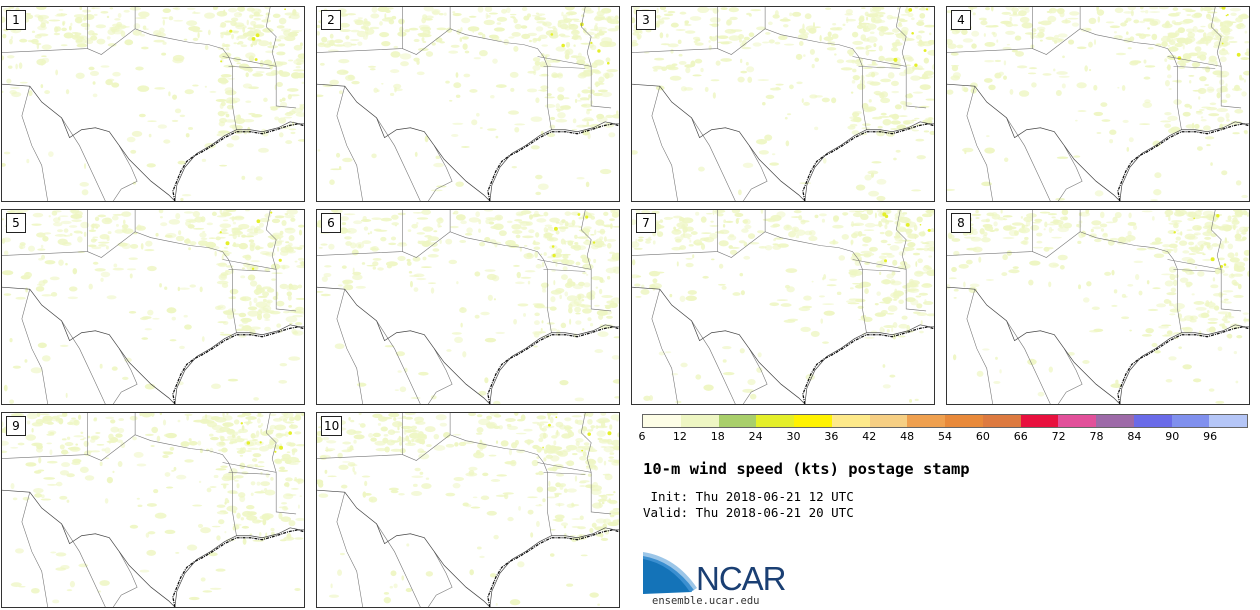 This screenshot has width=1260, height=610. I want to click on ensemble-member-panel: 5, so click(153, 307).